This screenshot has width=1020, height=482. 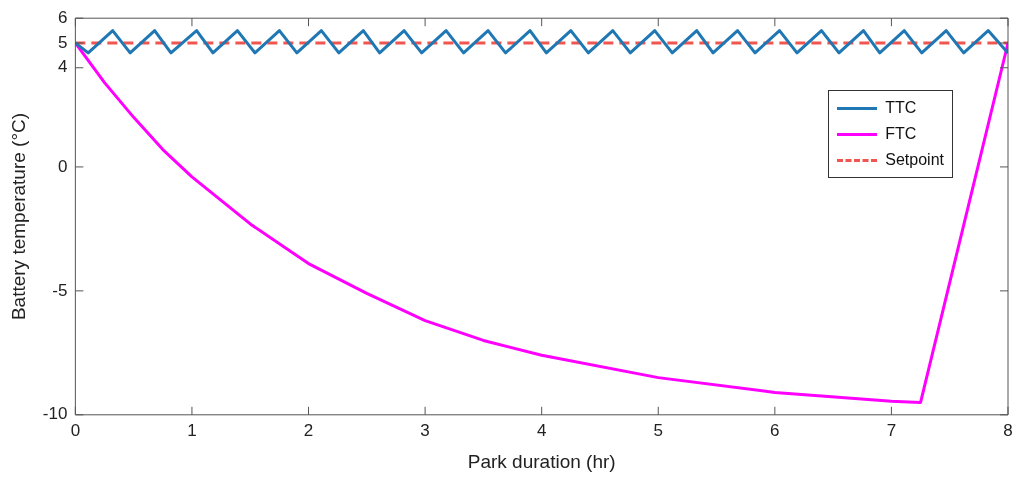 I want to click on x-tick-label: 1, so click(x=192, y=430).